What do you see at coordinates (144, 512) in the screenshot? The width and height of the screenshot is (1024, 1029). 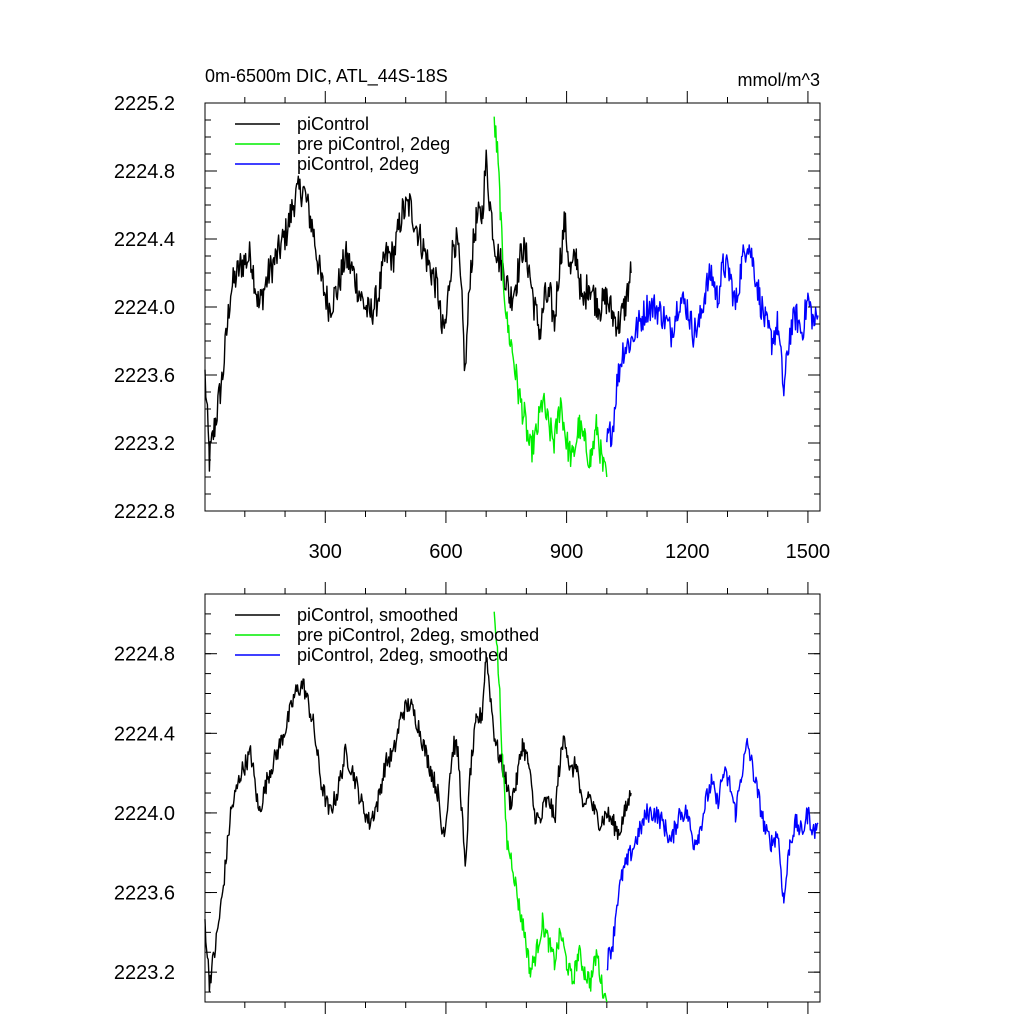 I see `y-tick-label: 2222.8` at bounding box center [144, 512].